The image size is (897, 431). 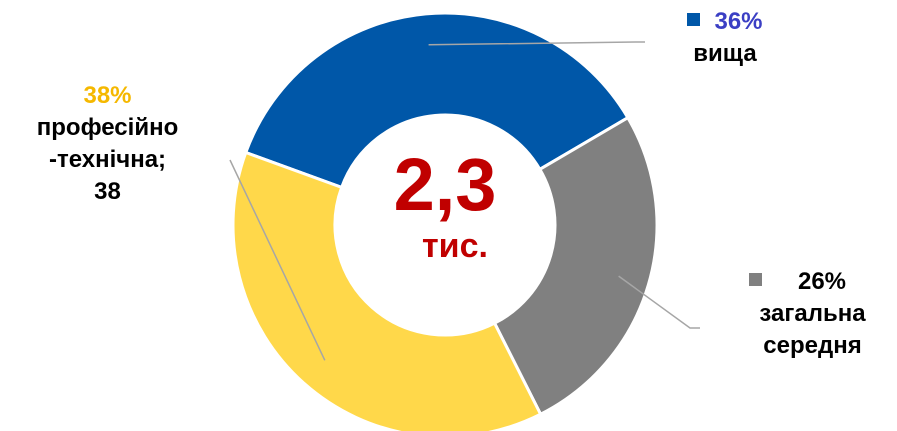 I want to click on leader-line-vocational, so click(x=277, y=260).